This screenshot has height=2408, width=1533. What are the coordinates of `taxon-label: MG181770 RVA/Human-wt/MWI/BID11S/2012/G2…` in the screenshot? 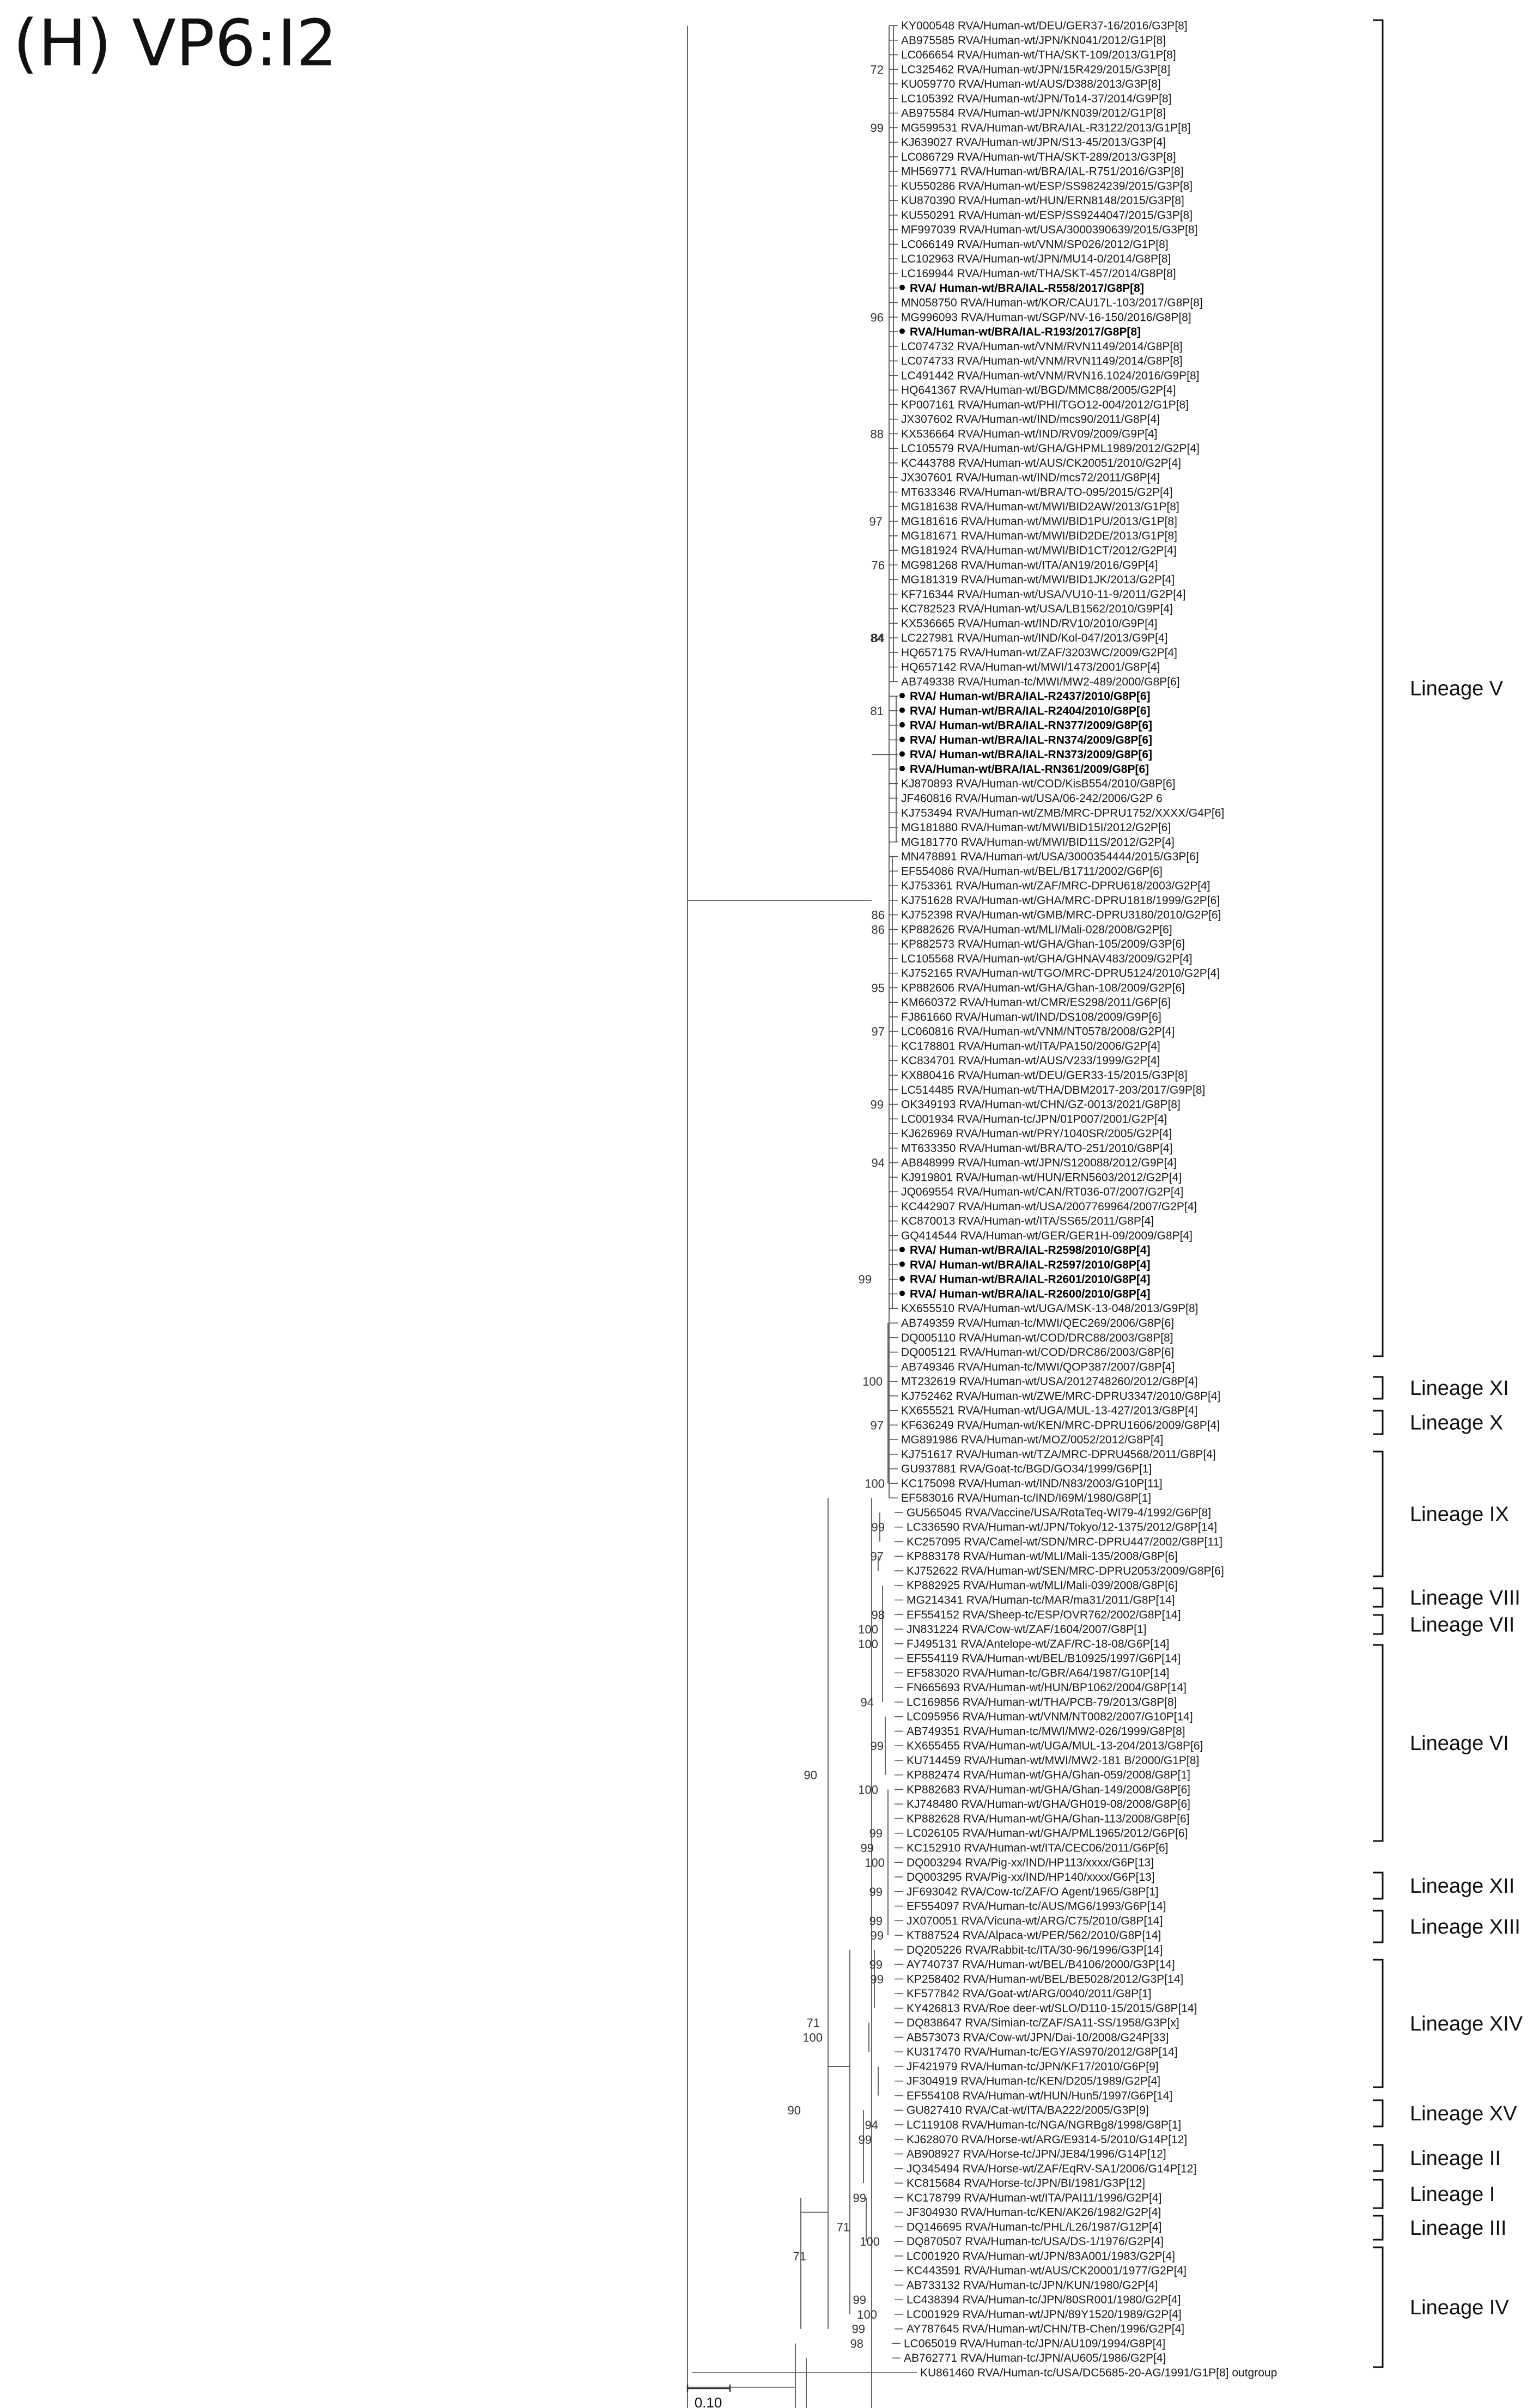 It's located at (1038, 842).